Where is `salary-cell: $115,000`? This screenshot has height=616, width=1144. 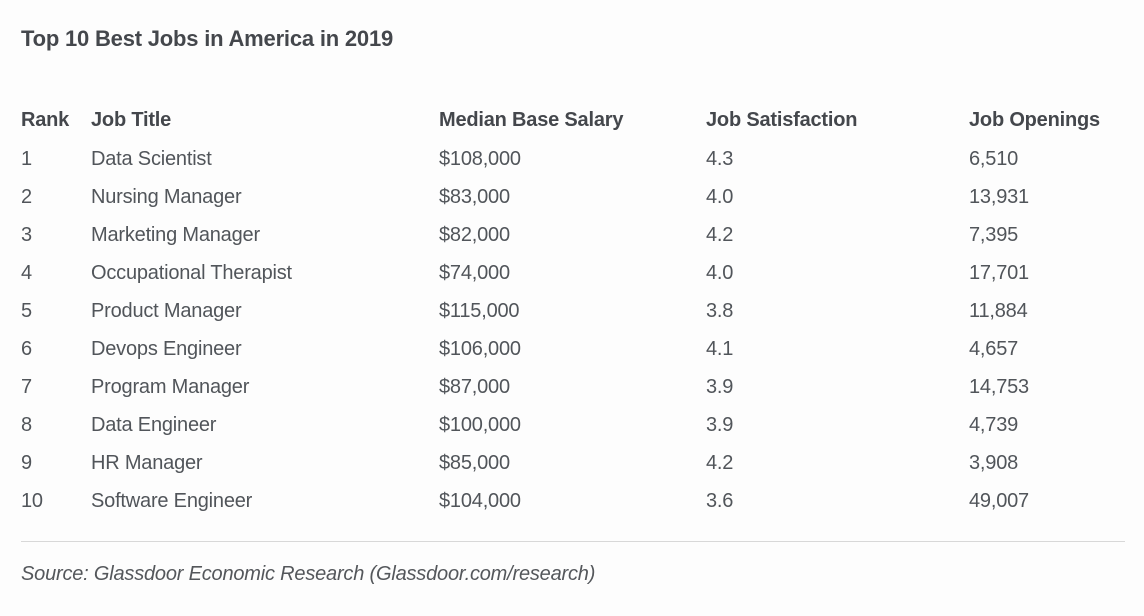
salary-cell: $115,000 is located at coordinates (479, 310).